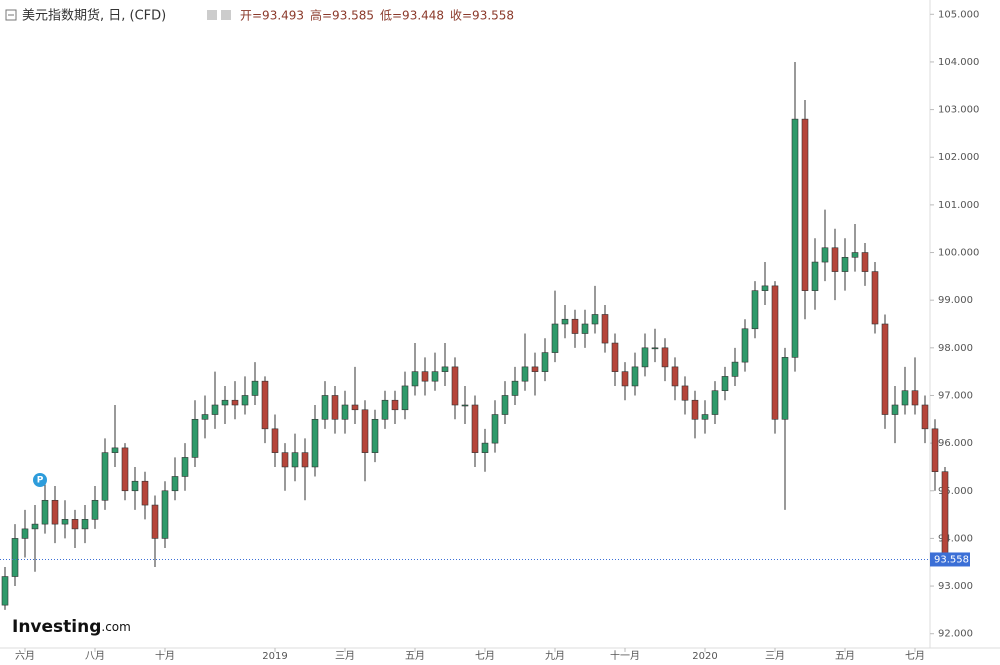 The width and height of the screenshot is (1000, 665). What do you see at coordinates (955, 348) in the screenshot?
I see `y-tick-label: 98.000` at bounding box center [955, 348].